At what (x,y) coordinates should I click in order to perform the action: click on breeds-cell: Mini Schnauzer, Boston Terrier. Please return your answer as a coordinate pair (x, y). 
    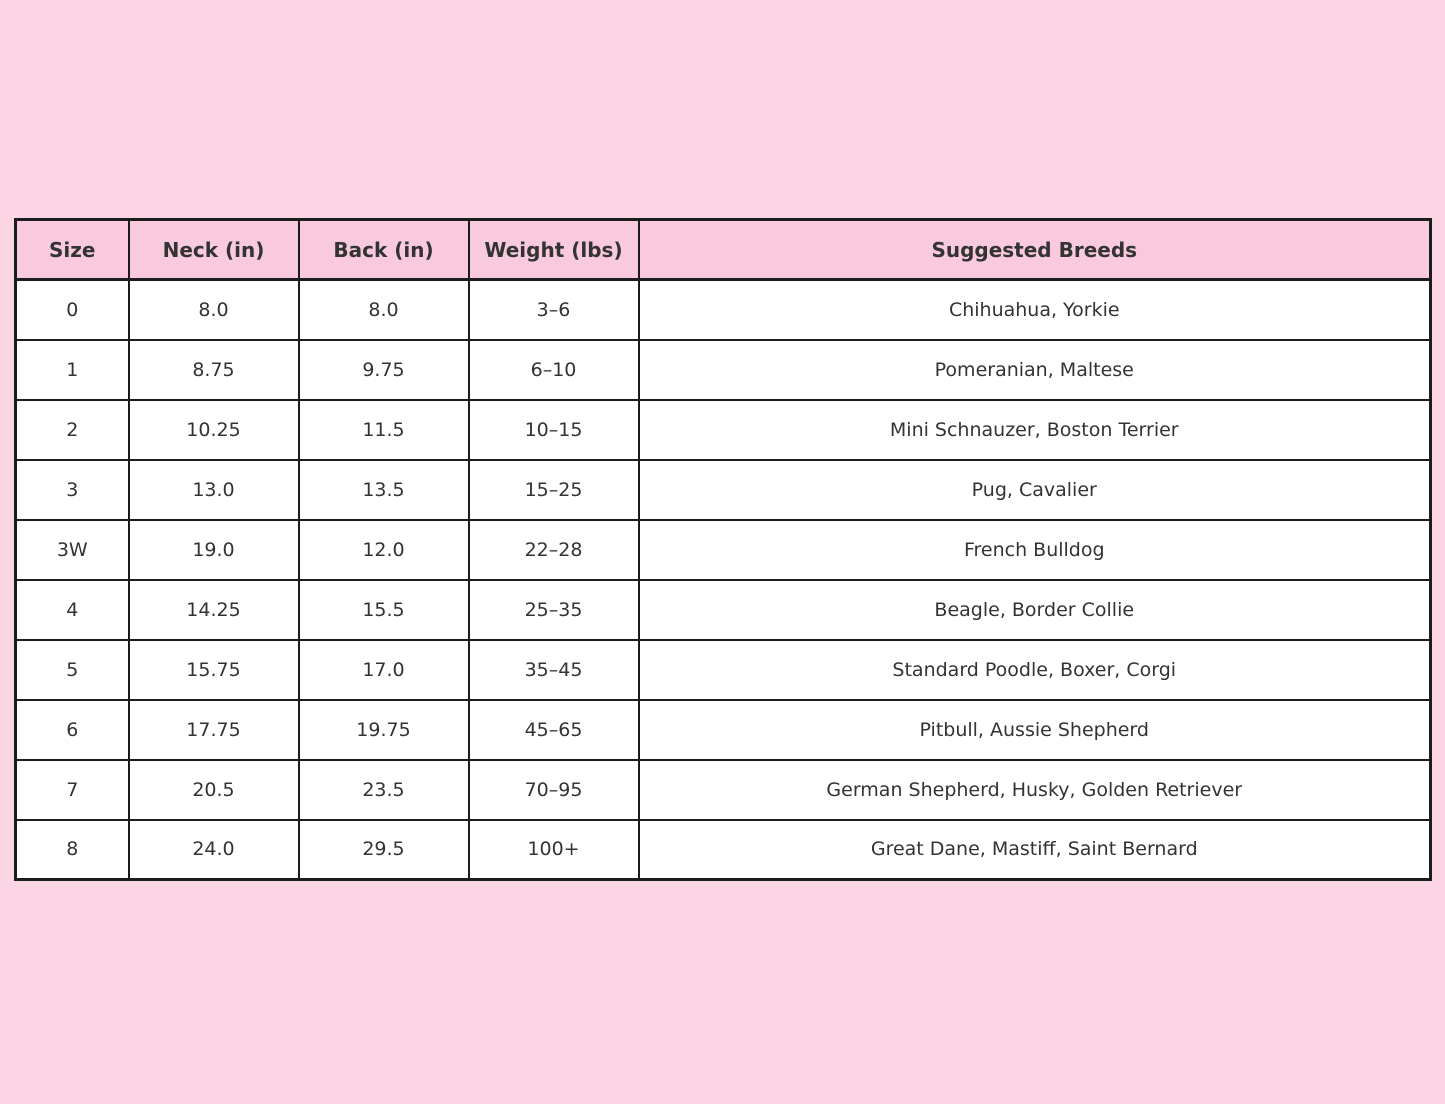
    Looking at the image, I should click on (1034, 429).